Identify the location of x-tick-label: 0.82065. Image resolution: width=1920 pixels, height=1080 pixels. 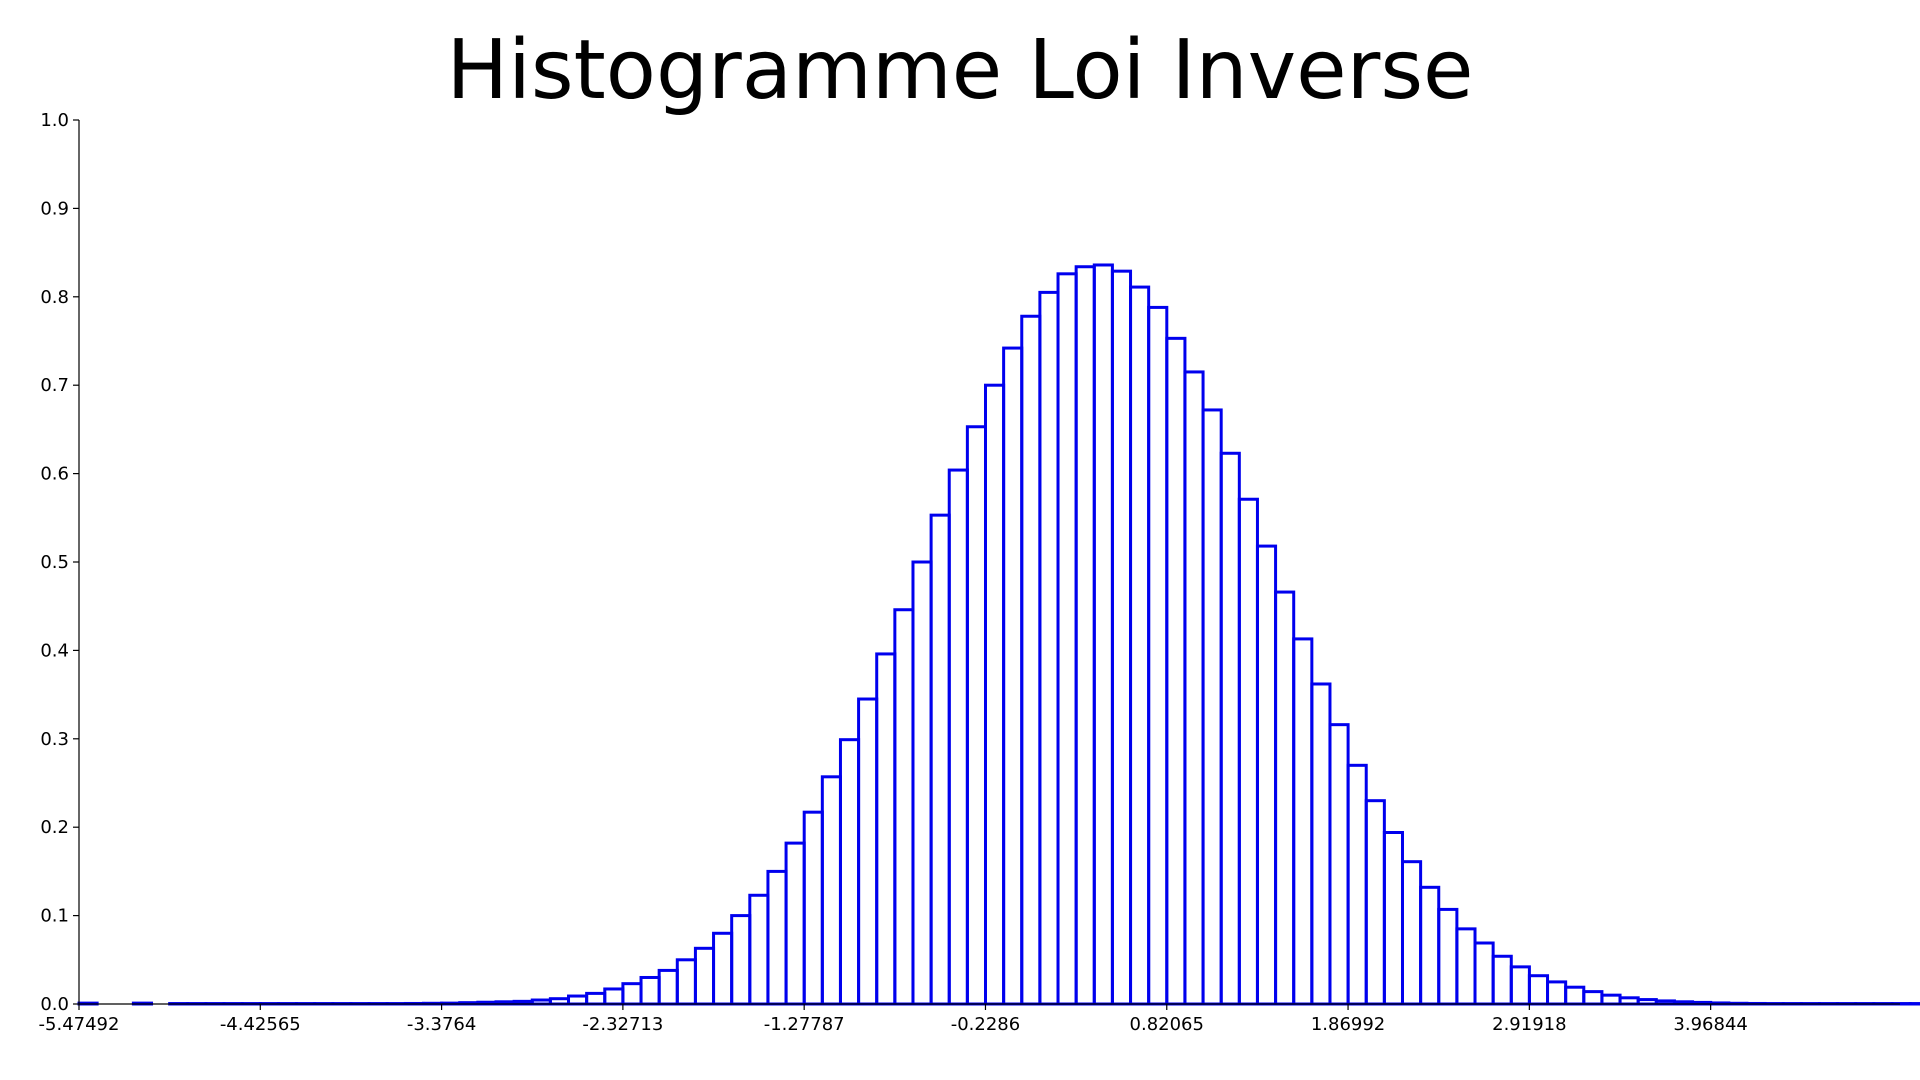
(1167, 1024).